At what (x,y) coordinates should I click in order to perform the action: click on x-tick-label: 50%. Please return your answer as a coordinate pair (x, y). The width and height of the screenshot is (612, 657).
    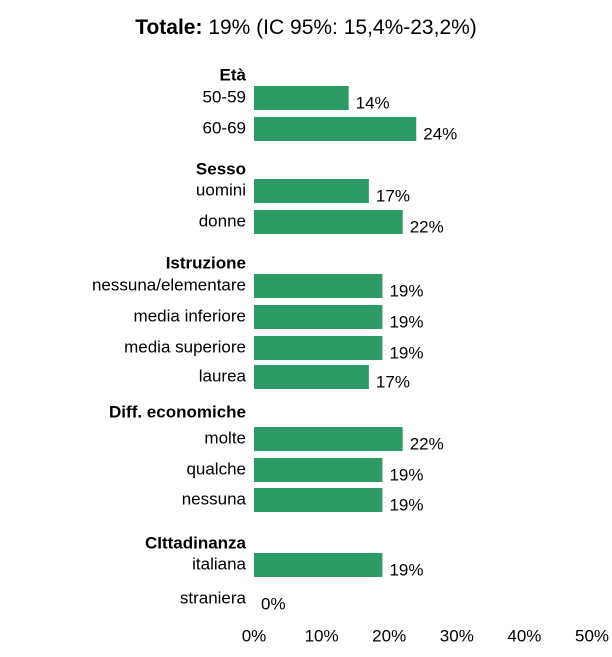
    Looking at the image, I should click on (592, 635).